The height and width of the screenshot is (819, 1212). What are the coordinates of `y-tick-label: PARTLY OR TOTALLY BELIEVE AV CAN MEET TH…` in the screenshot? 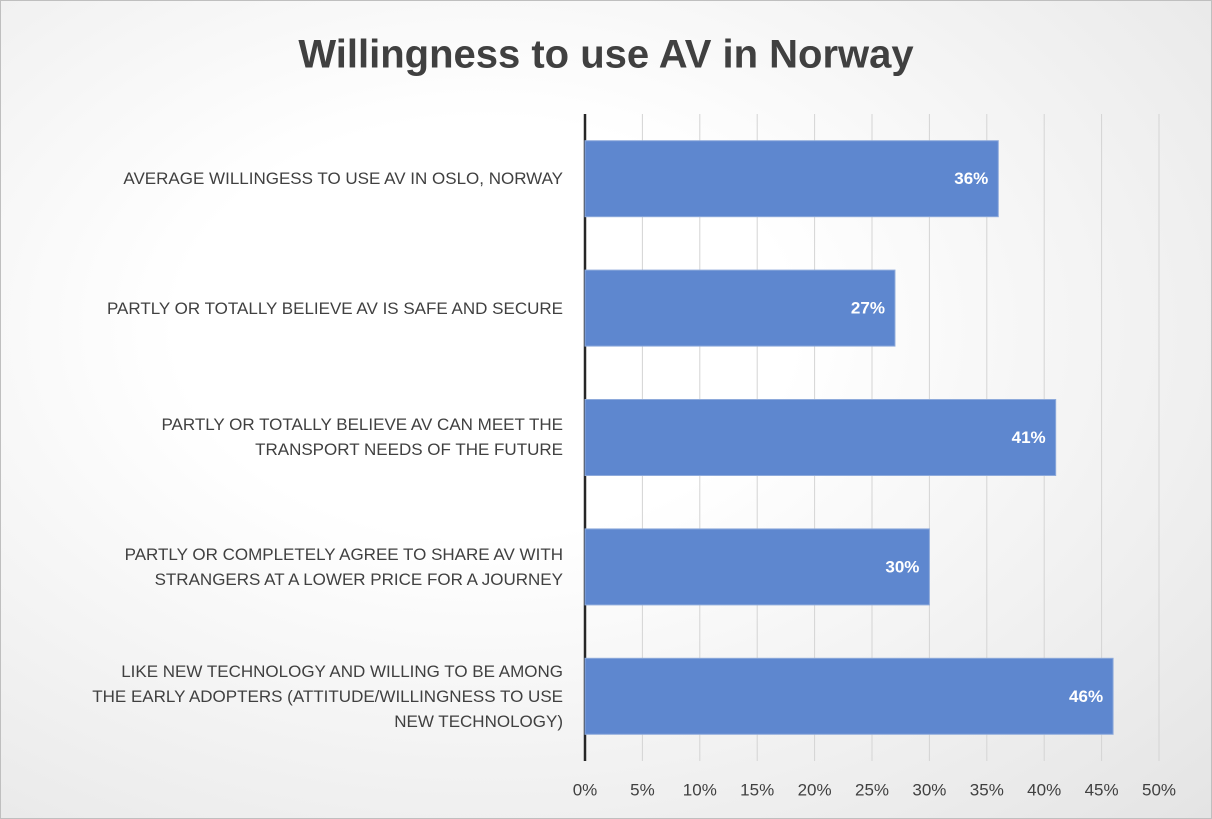 It's located at (362, 437).